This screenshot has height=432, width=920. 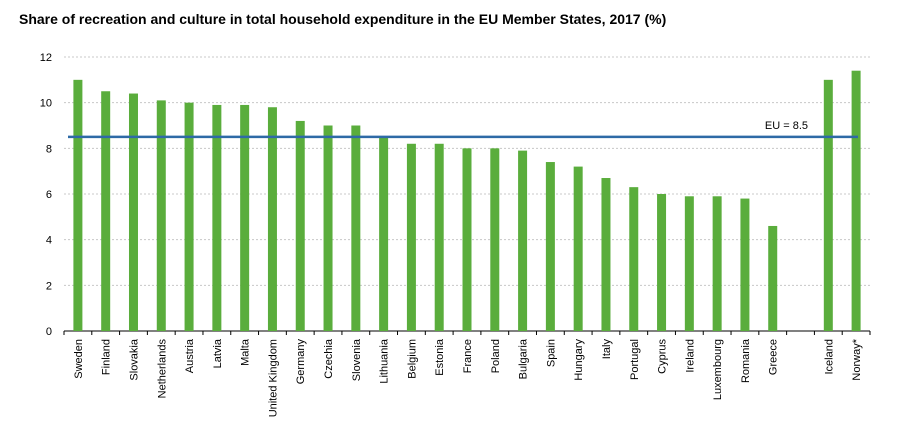 I want to click on x-tick-label: Cyprus, so click(x=663, y=356).